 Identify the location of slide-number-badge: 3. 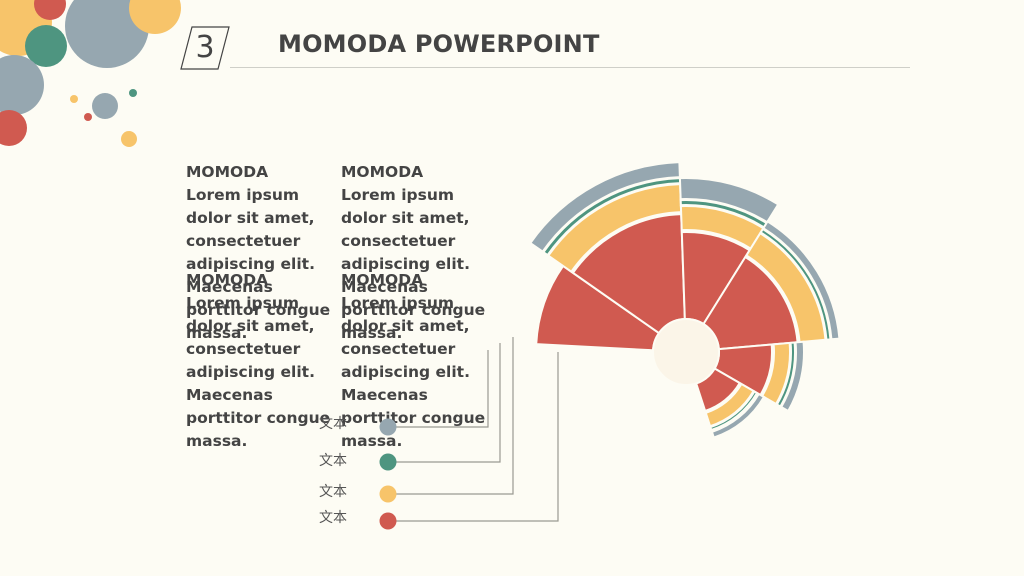
(205, 48).